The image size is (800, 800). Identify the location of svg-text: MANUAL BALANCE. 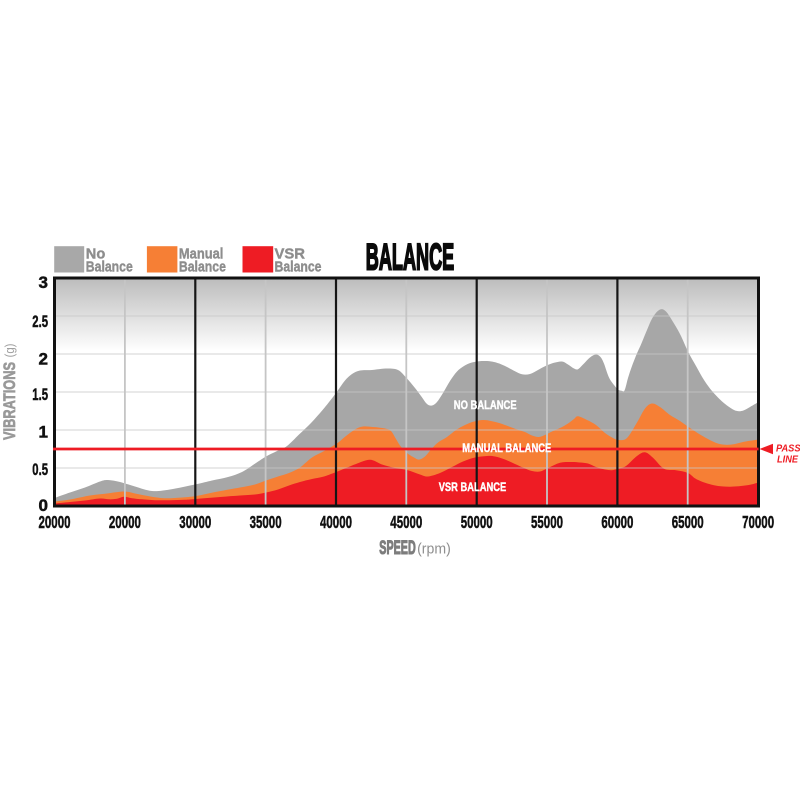
(506, 448).